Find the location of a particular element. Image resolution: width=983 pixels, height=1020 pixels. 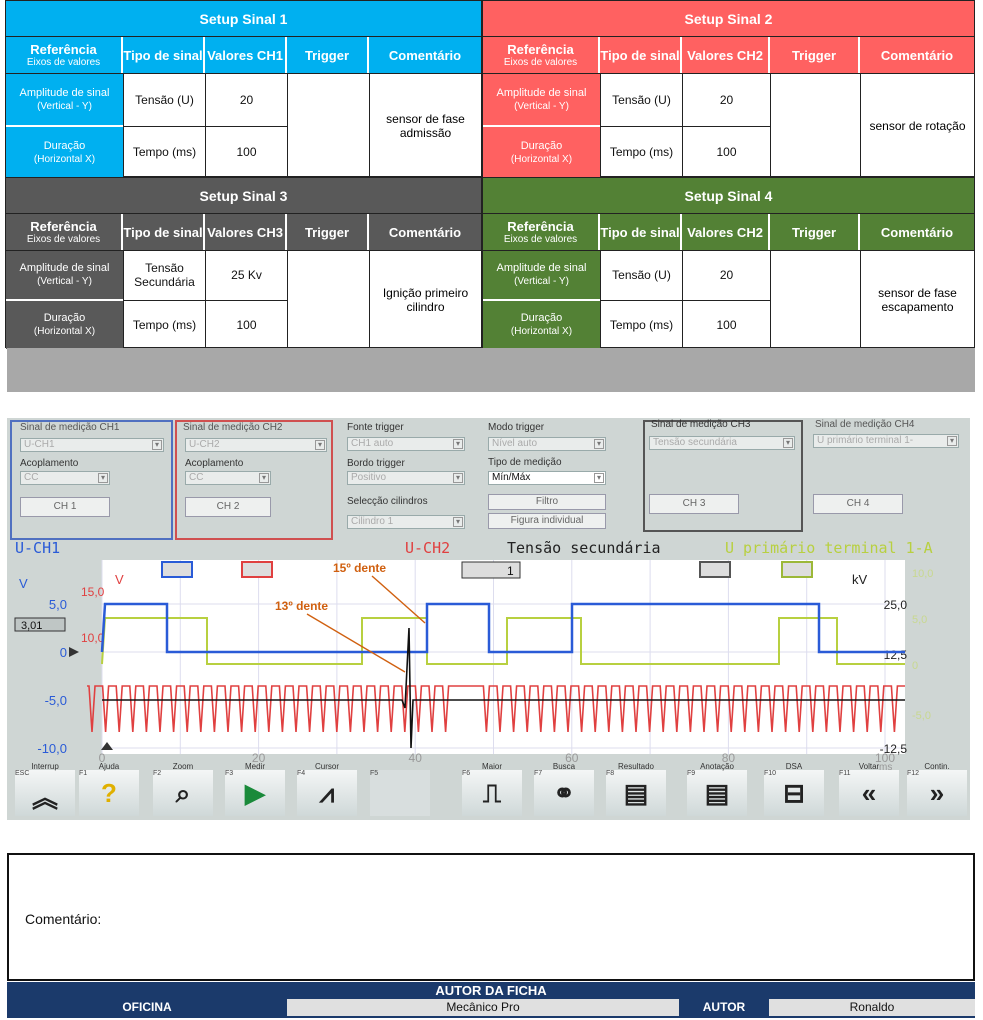

y-tick-right-ch4: 5,0 is located at coordinates (919, 620).